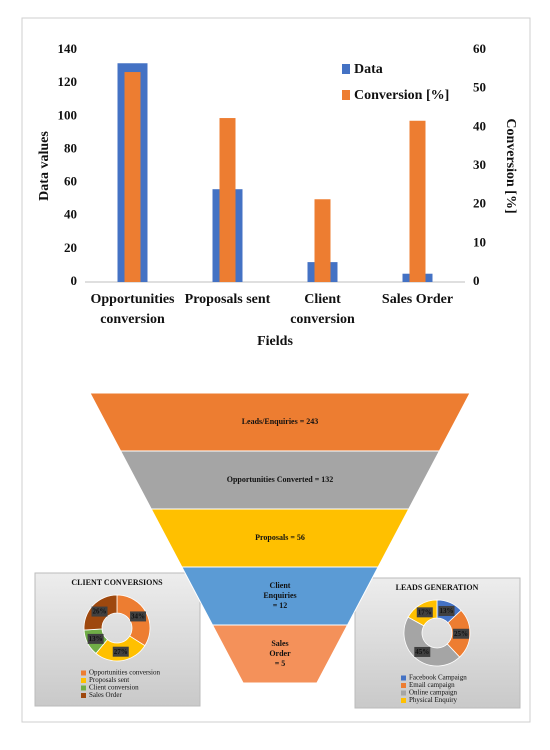 This screenshot has height=750, width=550. I want to click on y2-axis-label: Conversion [%], so click(510, 165).